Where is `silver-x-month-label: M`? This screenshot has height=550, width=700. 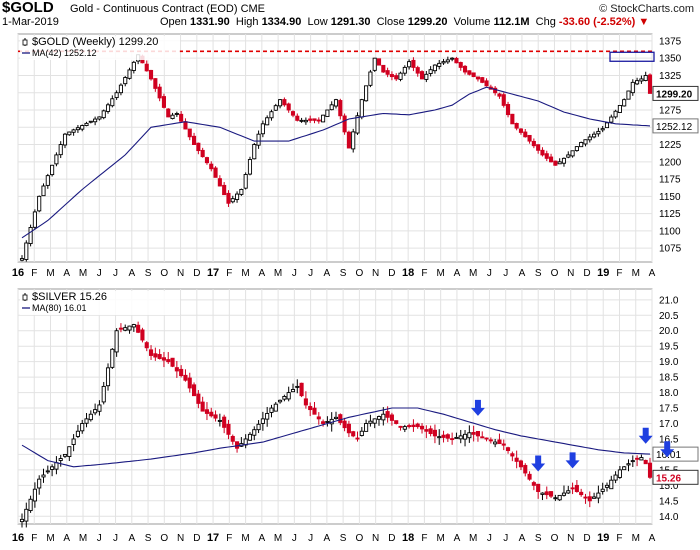 silver-x-month-label: M is located at coordinates (636, 538).